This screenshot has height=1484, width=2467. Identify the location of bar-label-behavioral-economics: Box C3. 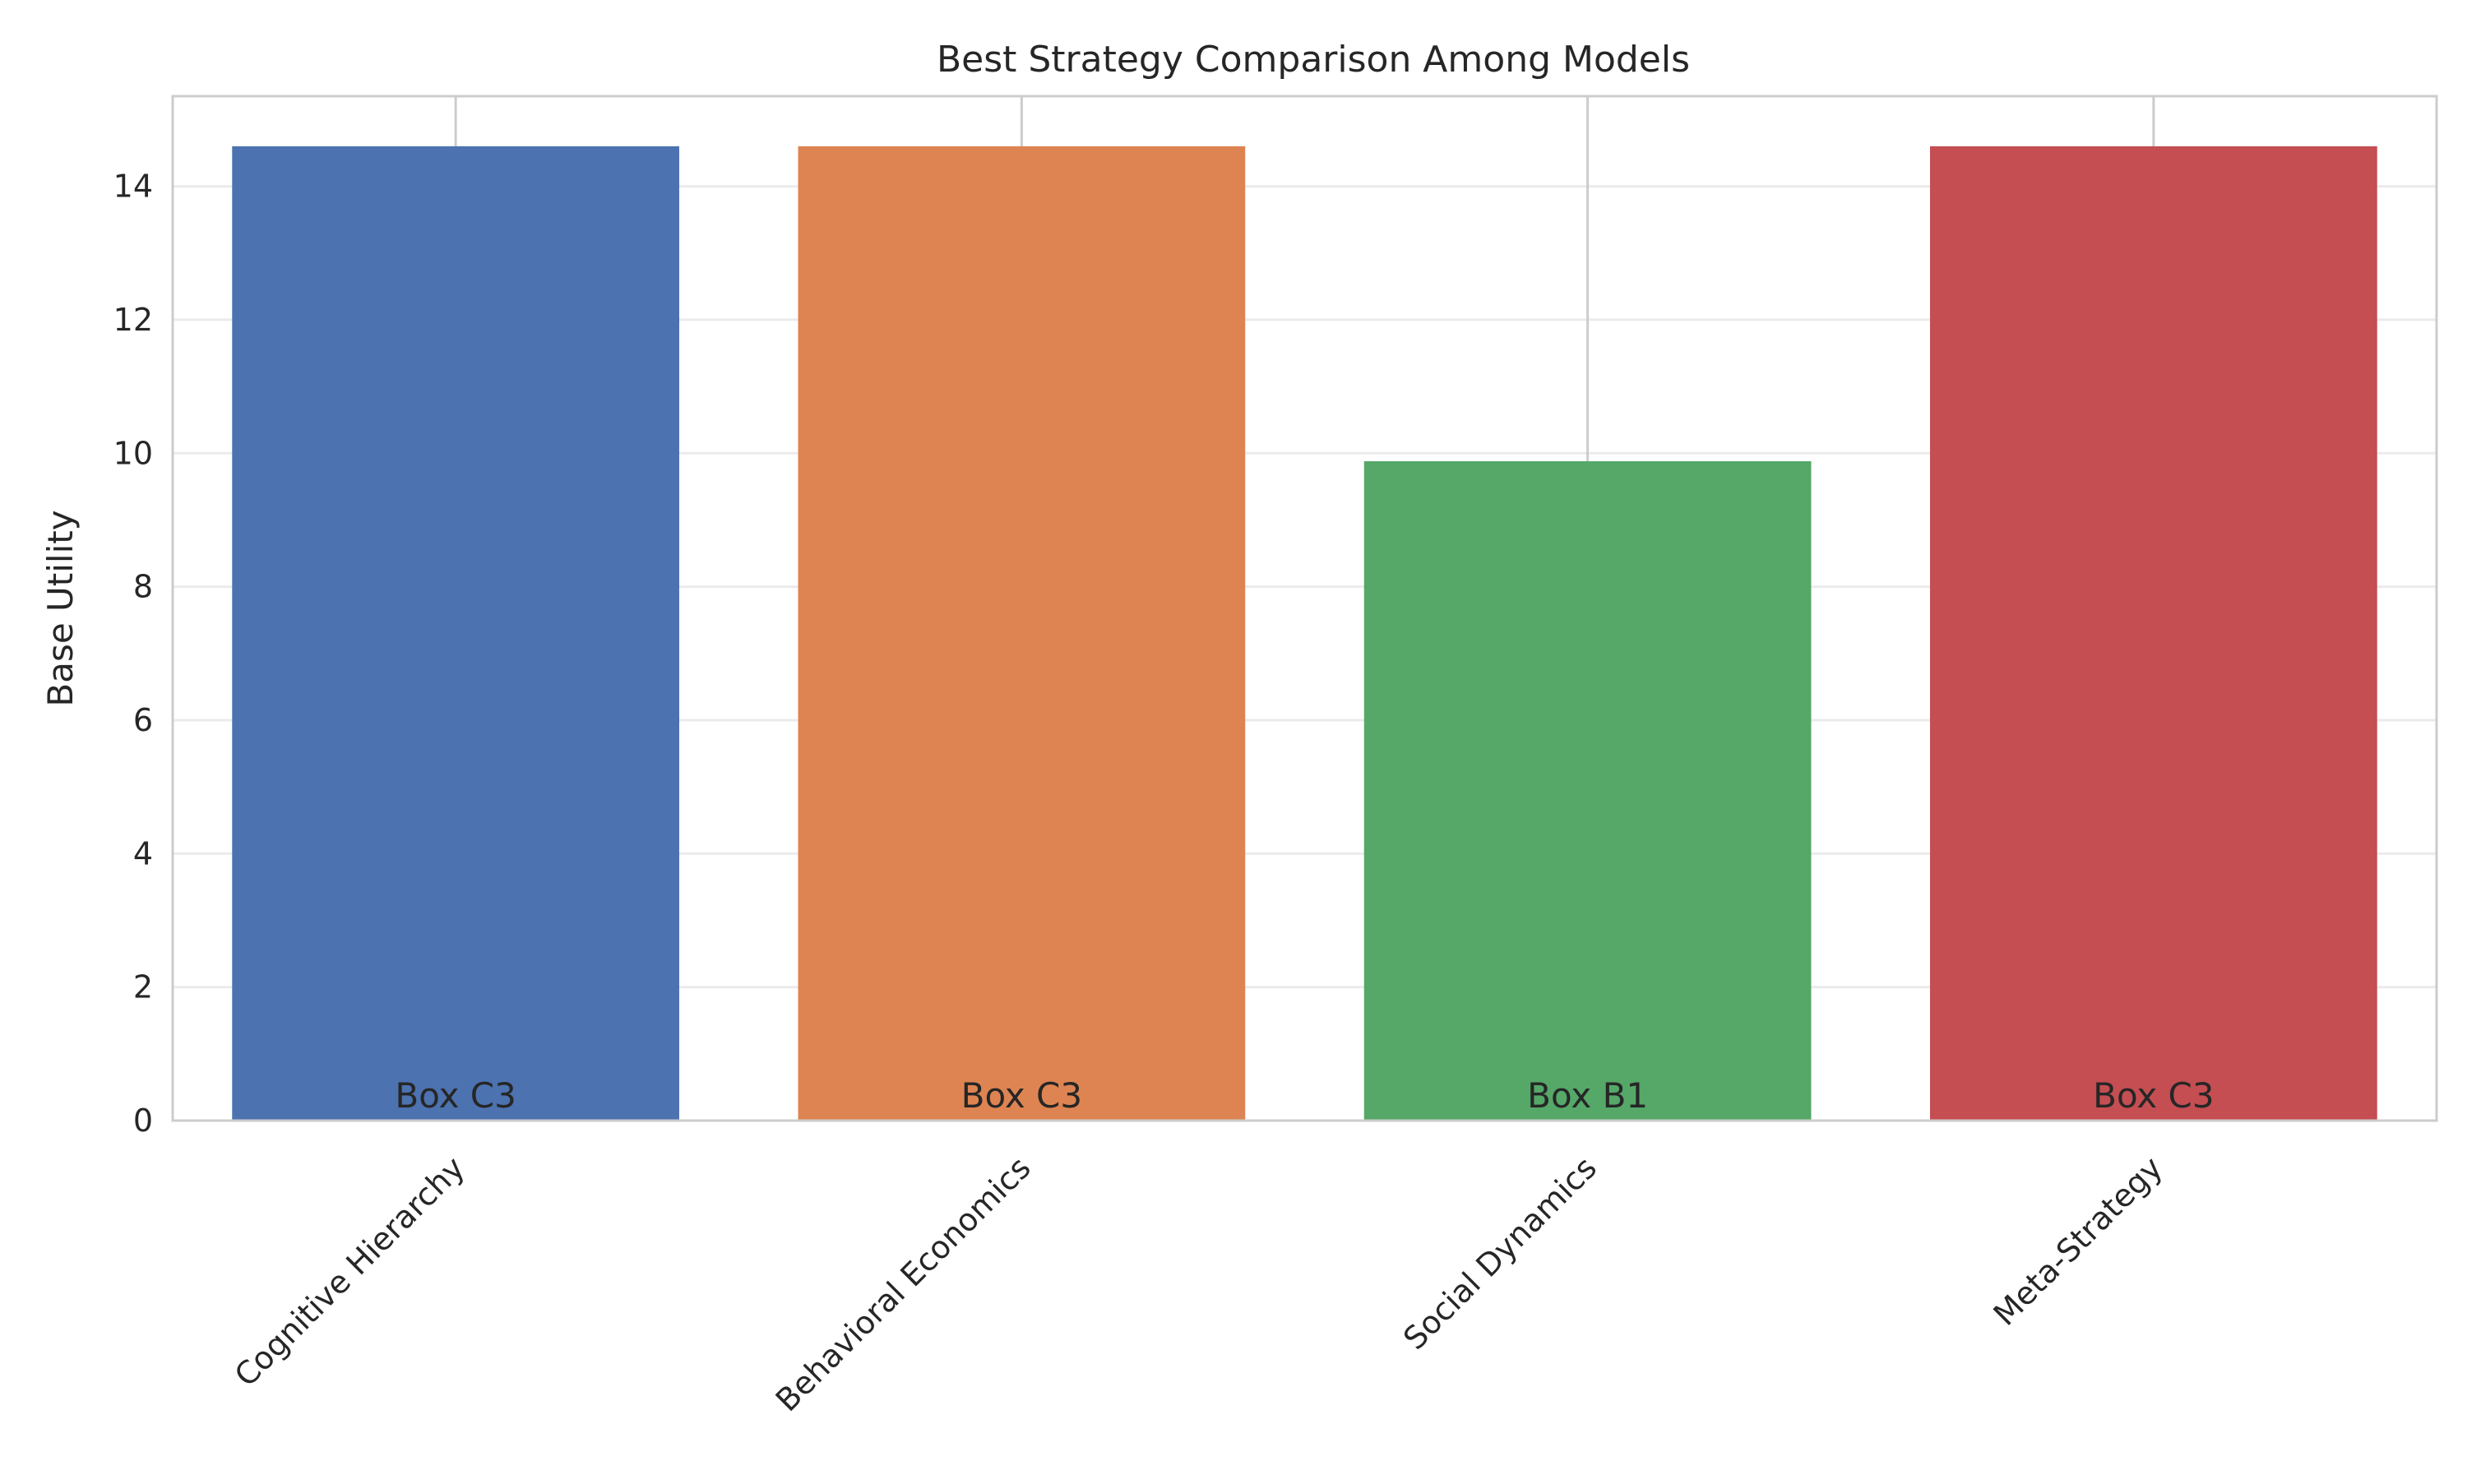
(1022, 1096).